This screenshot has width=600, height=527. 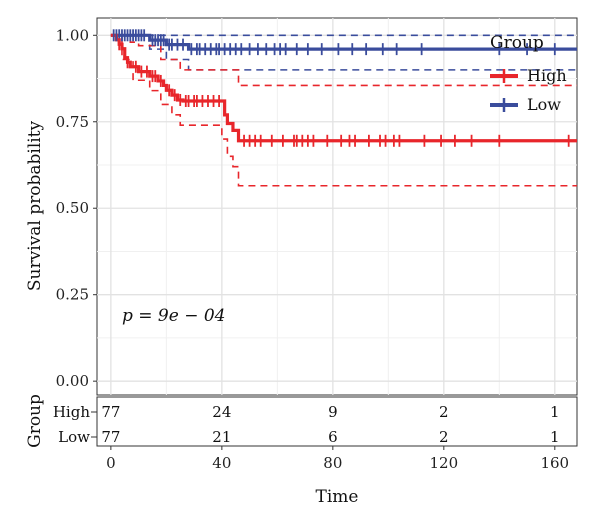 I want to click on x-tick-label: 0, so click(x=111, y=463).